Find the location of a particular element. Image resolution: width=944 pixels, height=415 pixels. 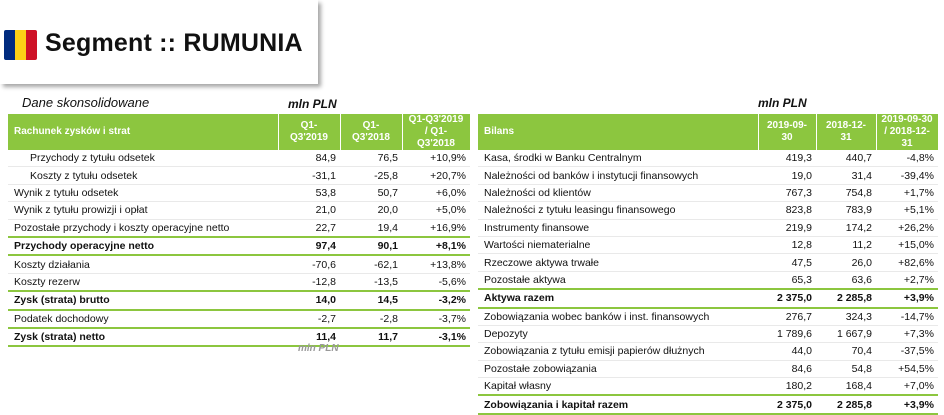

table-row: Instrumenty finansowe 219,9 174,2 +26,2% is located at coordinates (708, 228).